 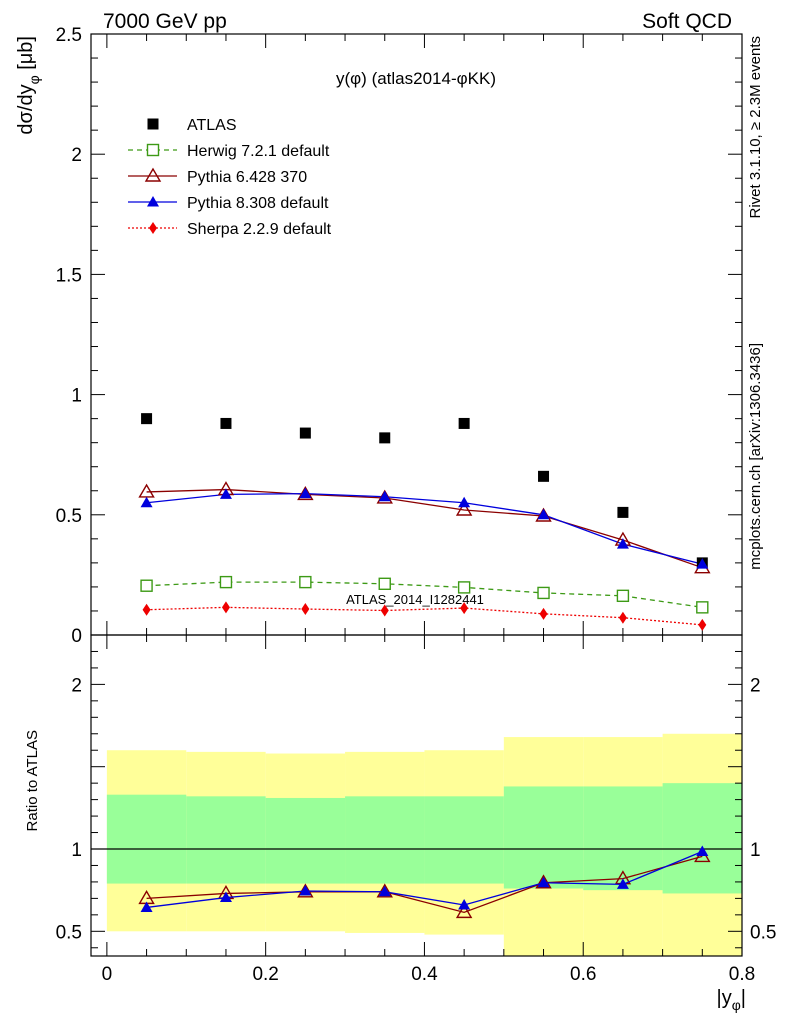 What do you see at coordinates (76, 636) in the screenshot?
I see `y-tick-label: 0` at bounding box center [76, 636].